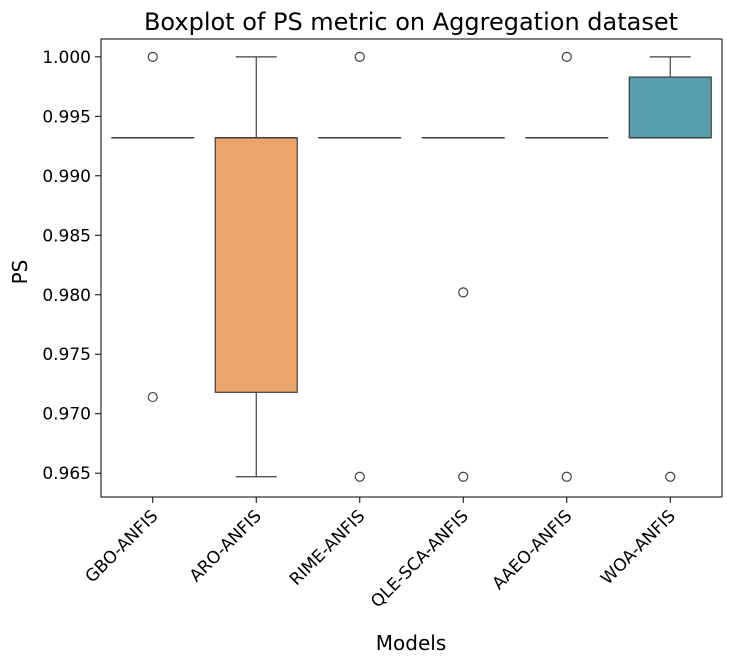 The image size is (731, 667). I want to click on y-tick-label: 0.990, so click(66, 177).